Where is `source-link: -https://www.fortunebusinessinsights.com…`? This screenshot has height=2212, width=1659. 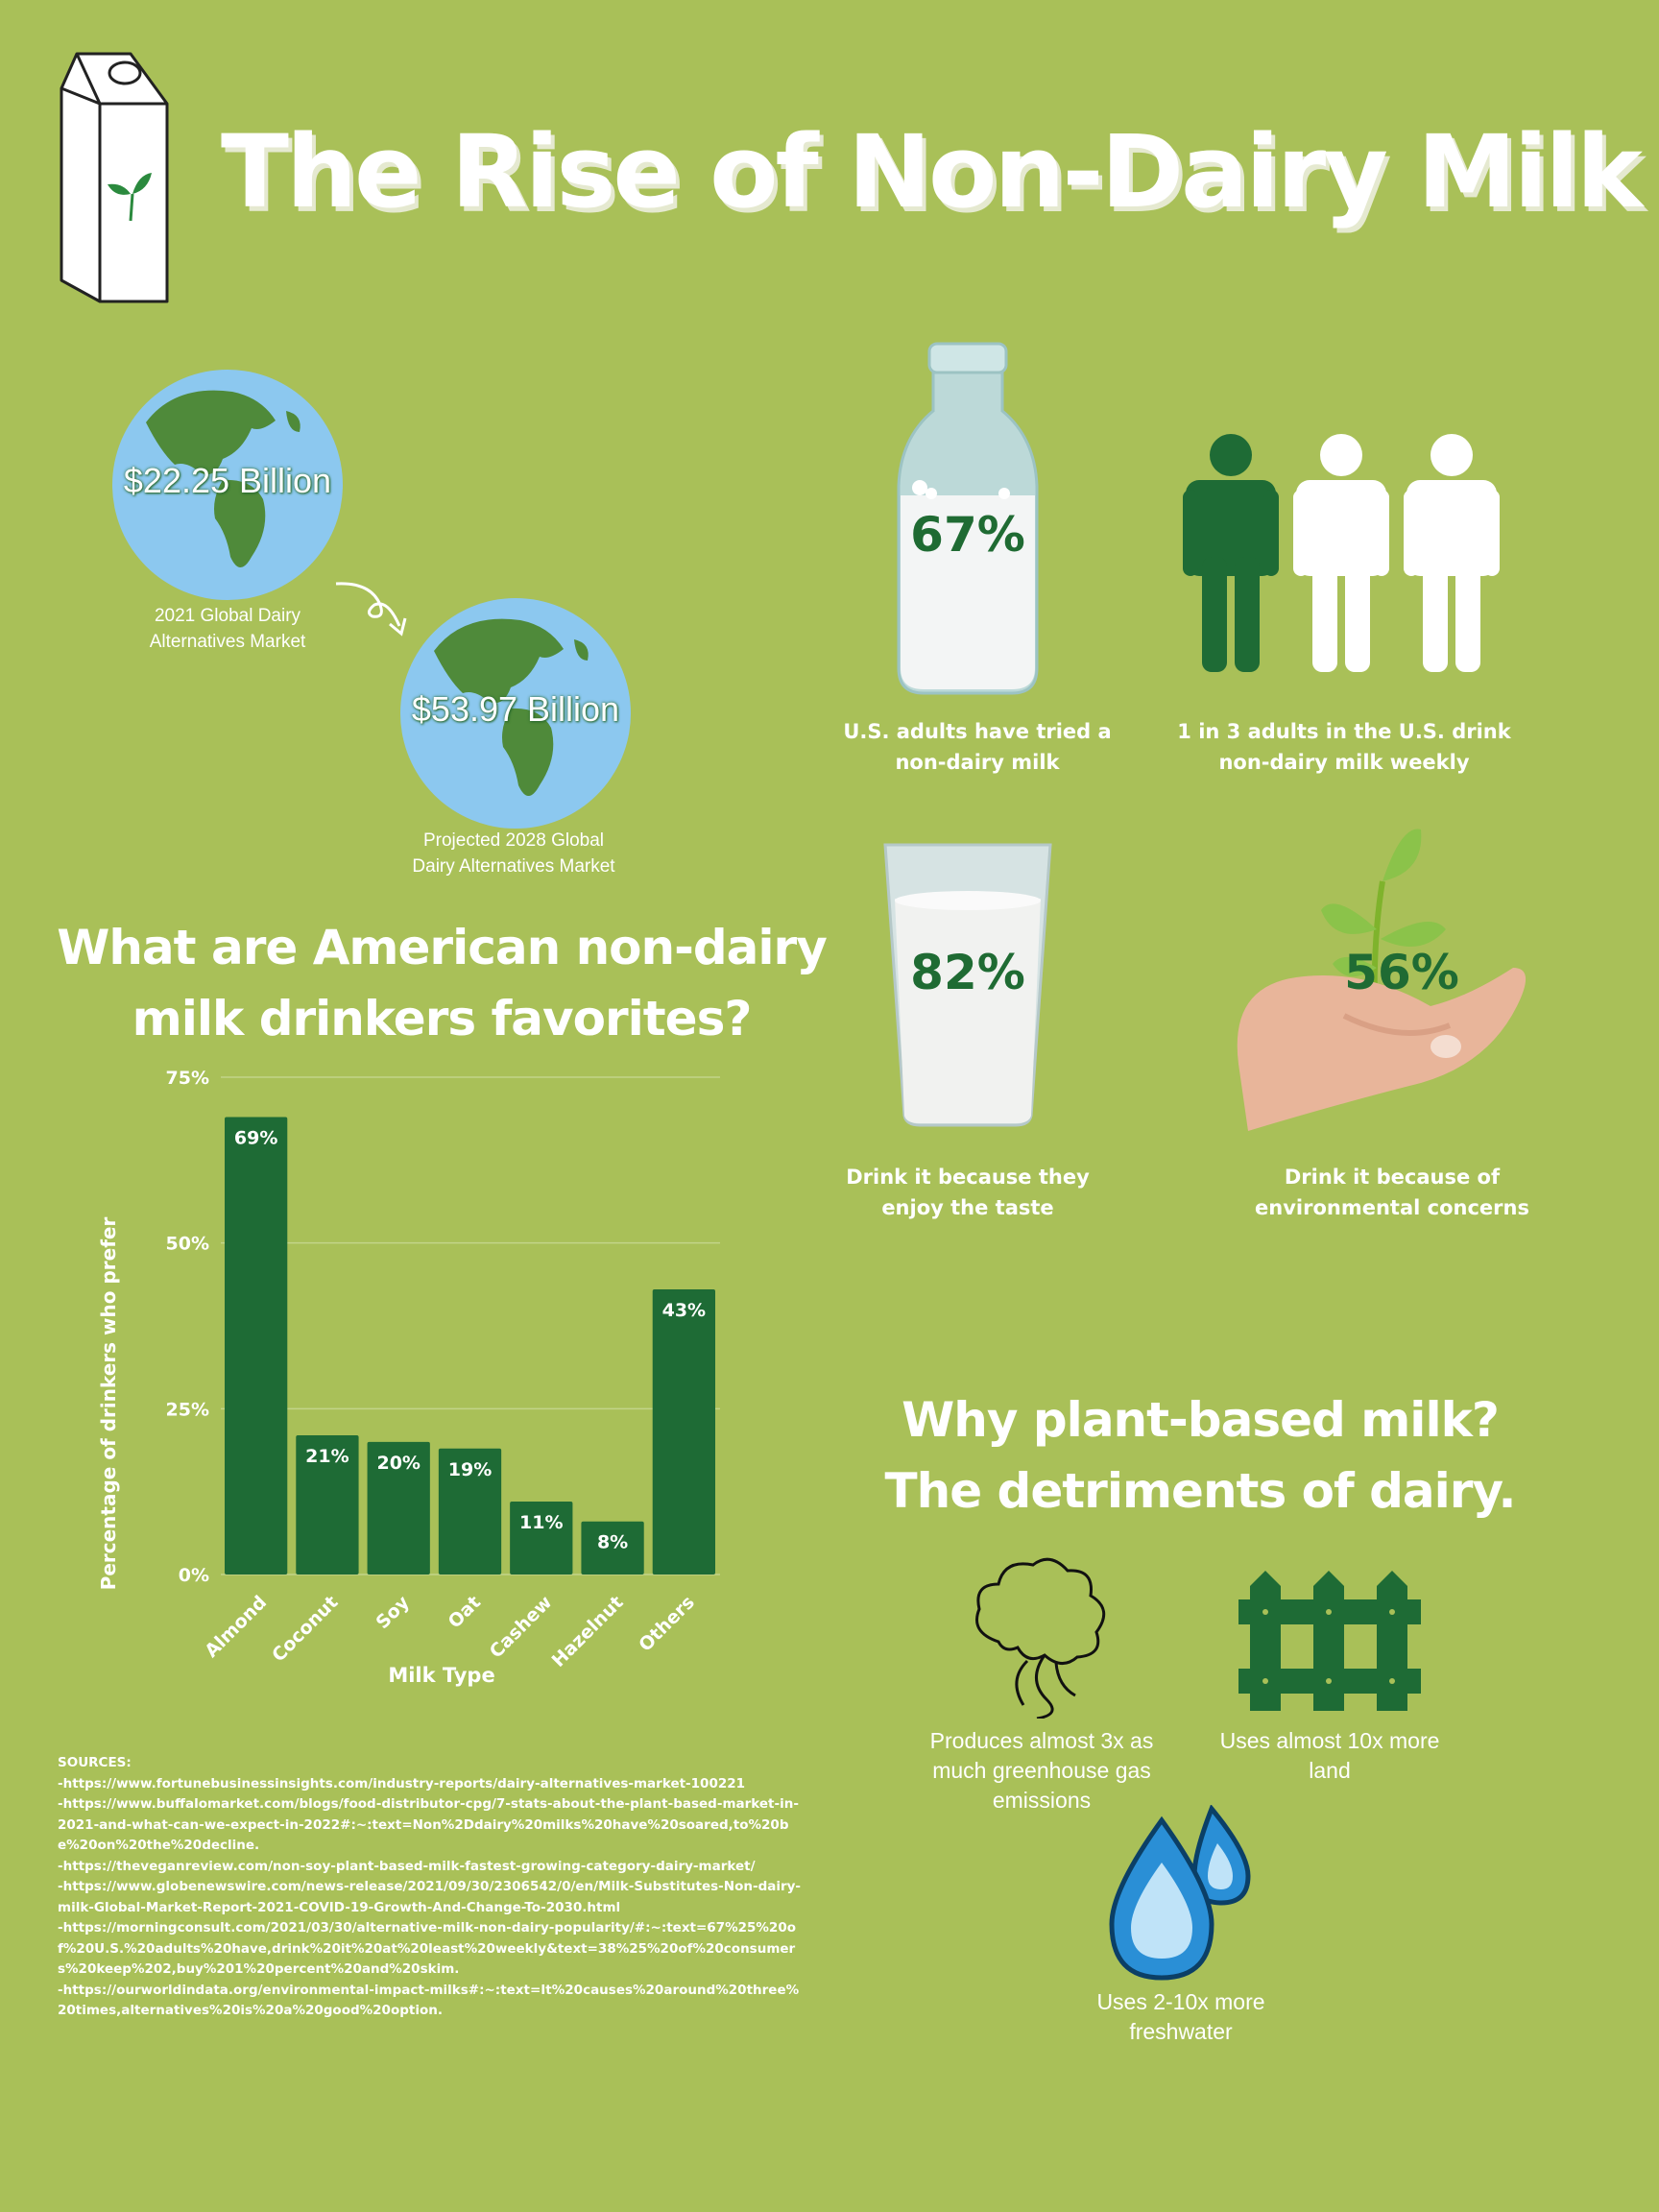 source-link: -https://www.fortunebusinessinsights.com… is located at coordinates (402, 1783).